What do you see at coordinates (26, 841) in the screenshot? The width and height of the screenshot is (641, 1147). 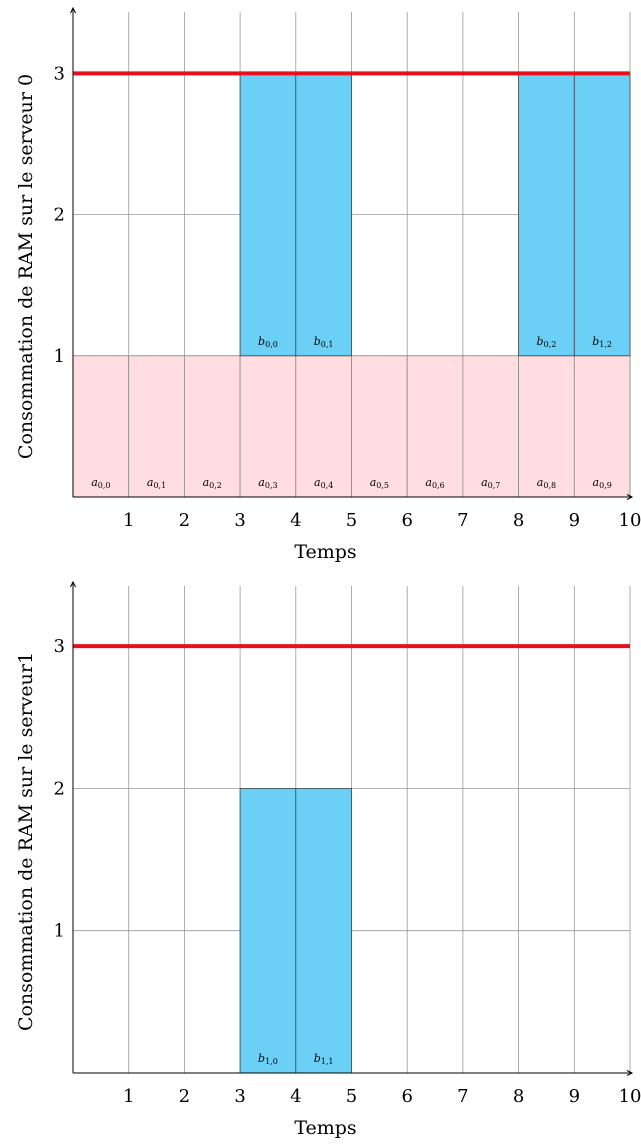 I see `y-axis-title: Consommation de RAM sur le serveur1` at bounding box center [26, 841].